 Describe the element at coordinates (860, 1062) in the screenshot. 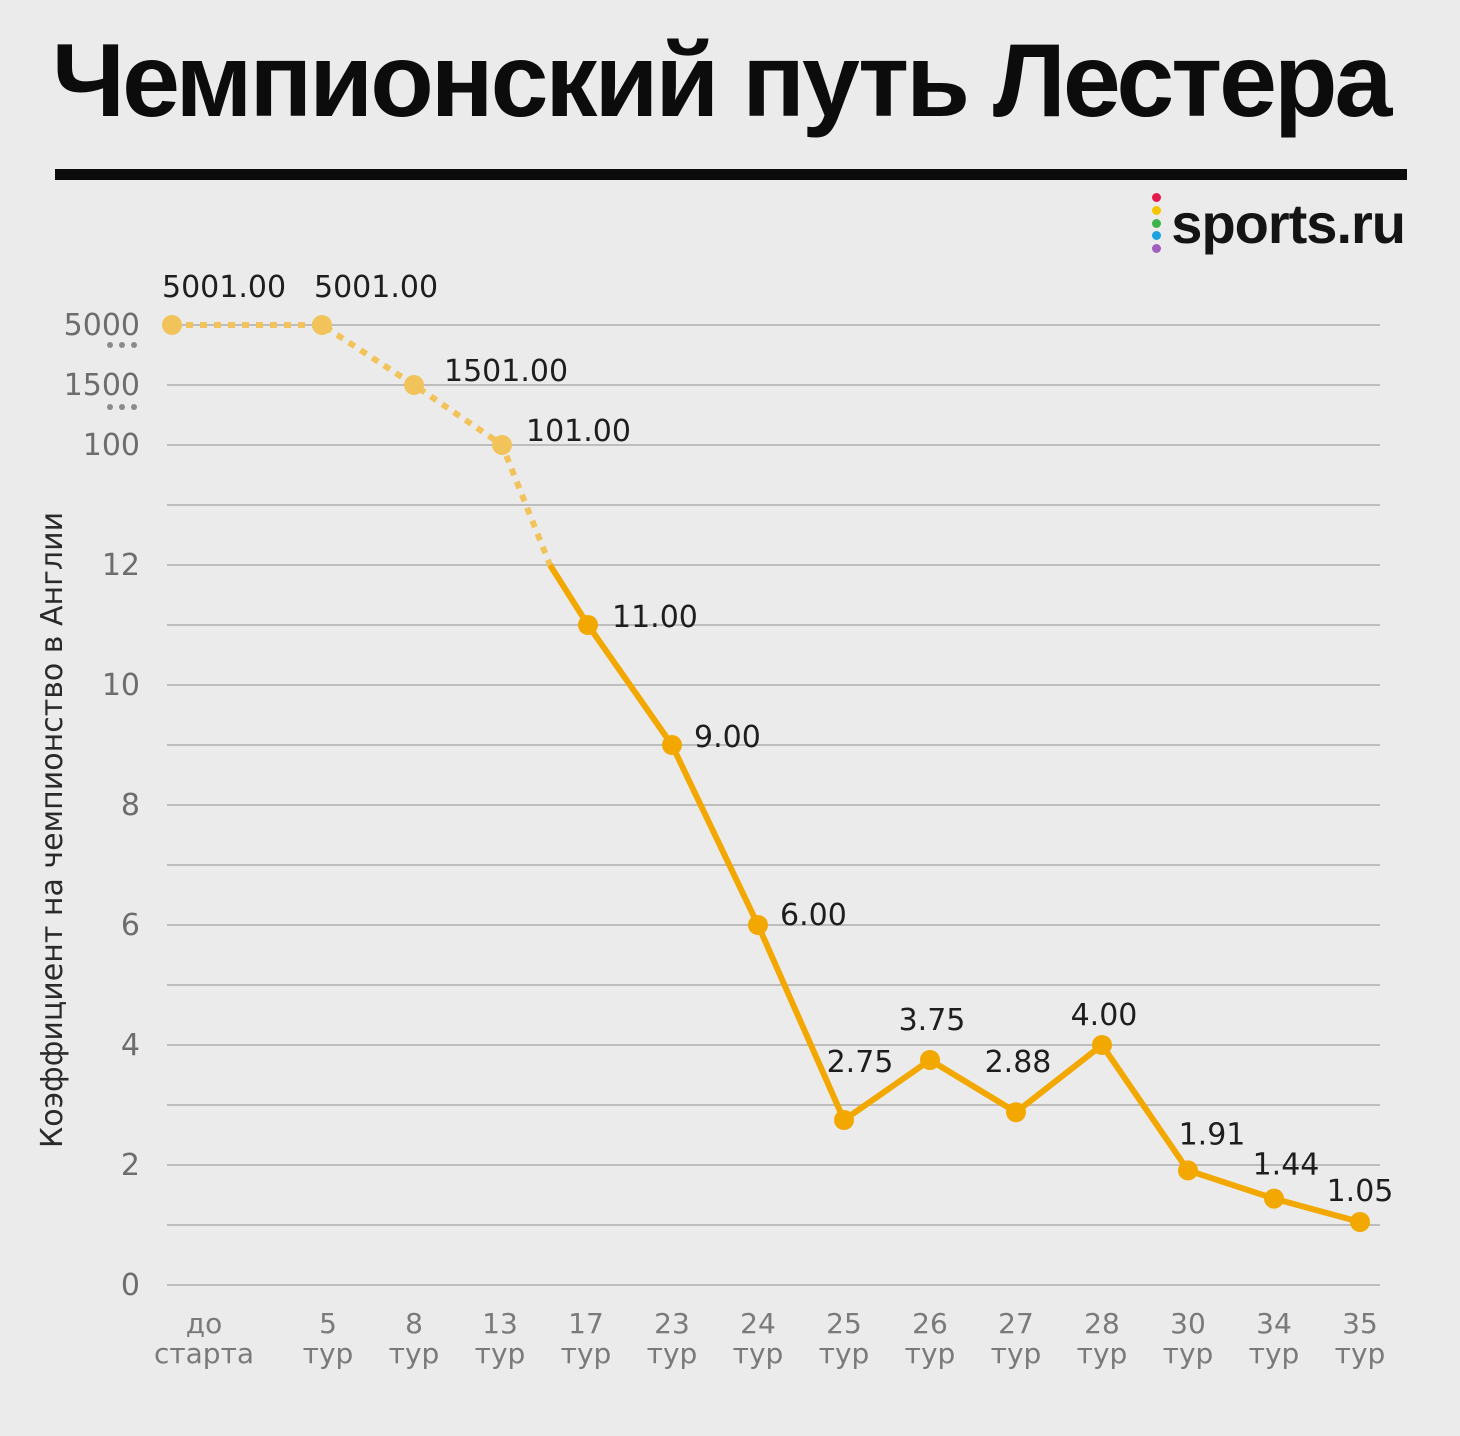

I see `data-label: 2.75` at that location.